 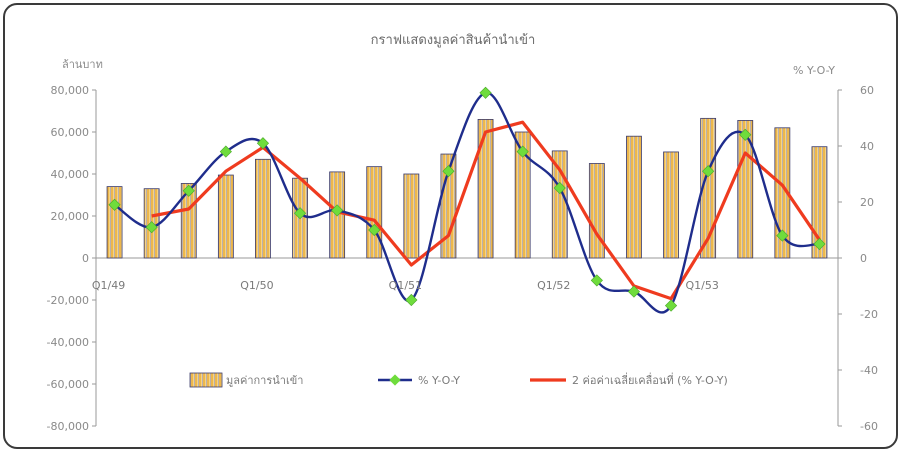 What do you see at coordinates (108, 285) in the screenshot?
I see `x-category-label: Q1/49` at bounding box center [108, 285].